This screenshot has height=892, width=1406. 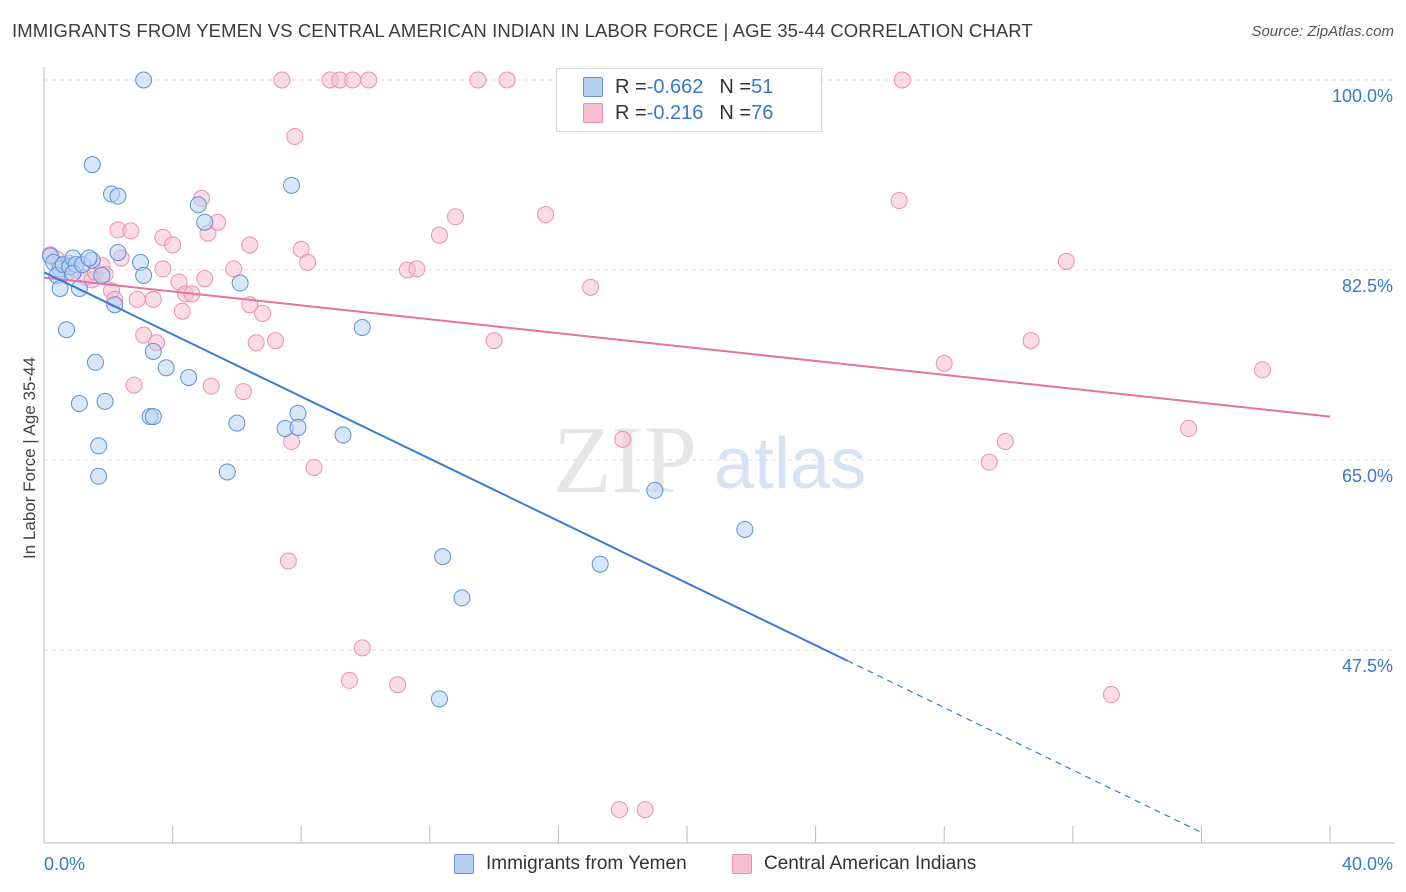 What do you see at coordinates (687, 347) in the screenshot?
I see `trend-line-central-american` at bounding box center [687, 347].